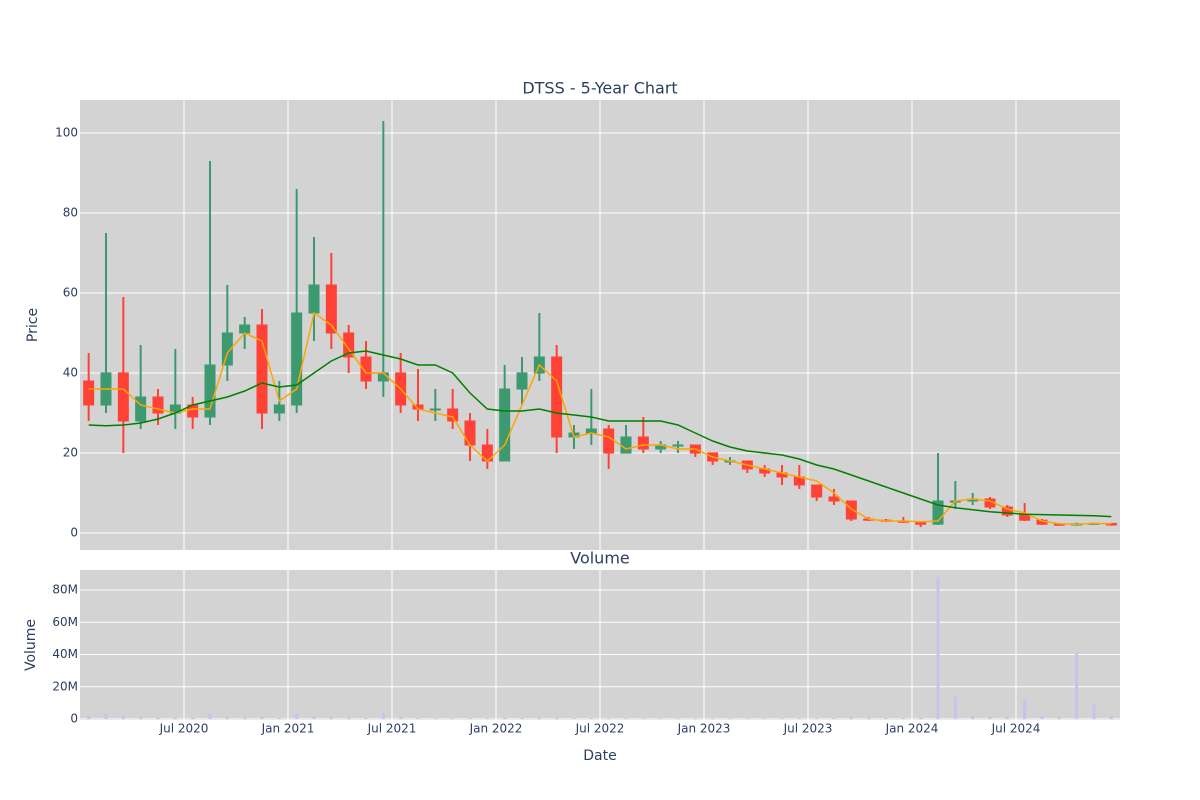 The width and height of the screenshot is (1200, 800). Describe the element at coordinates (33, 325) in the screenshot. I see `y-axis-label: Price` at that location.